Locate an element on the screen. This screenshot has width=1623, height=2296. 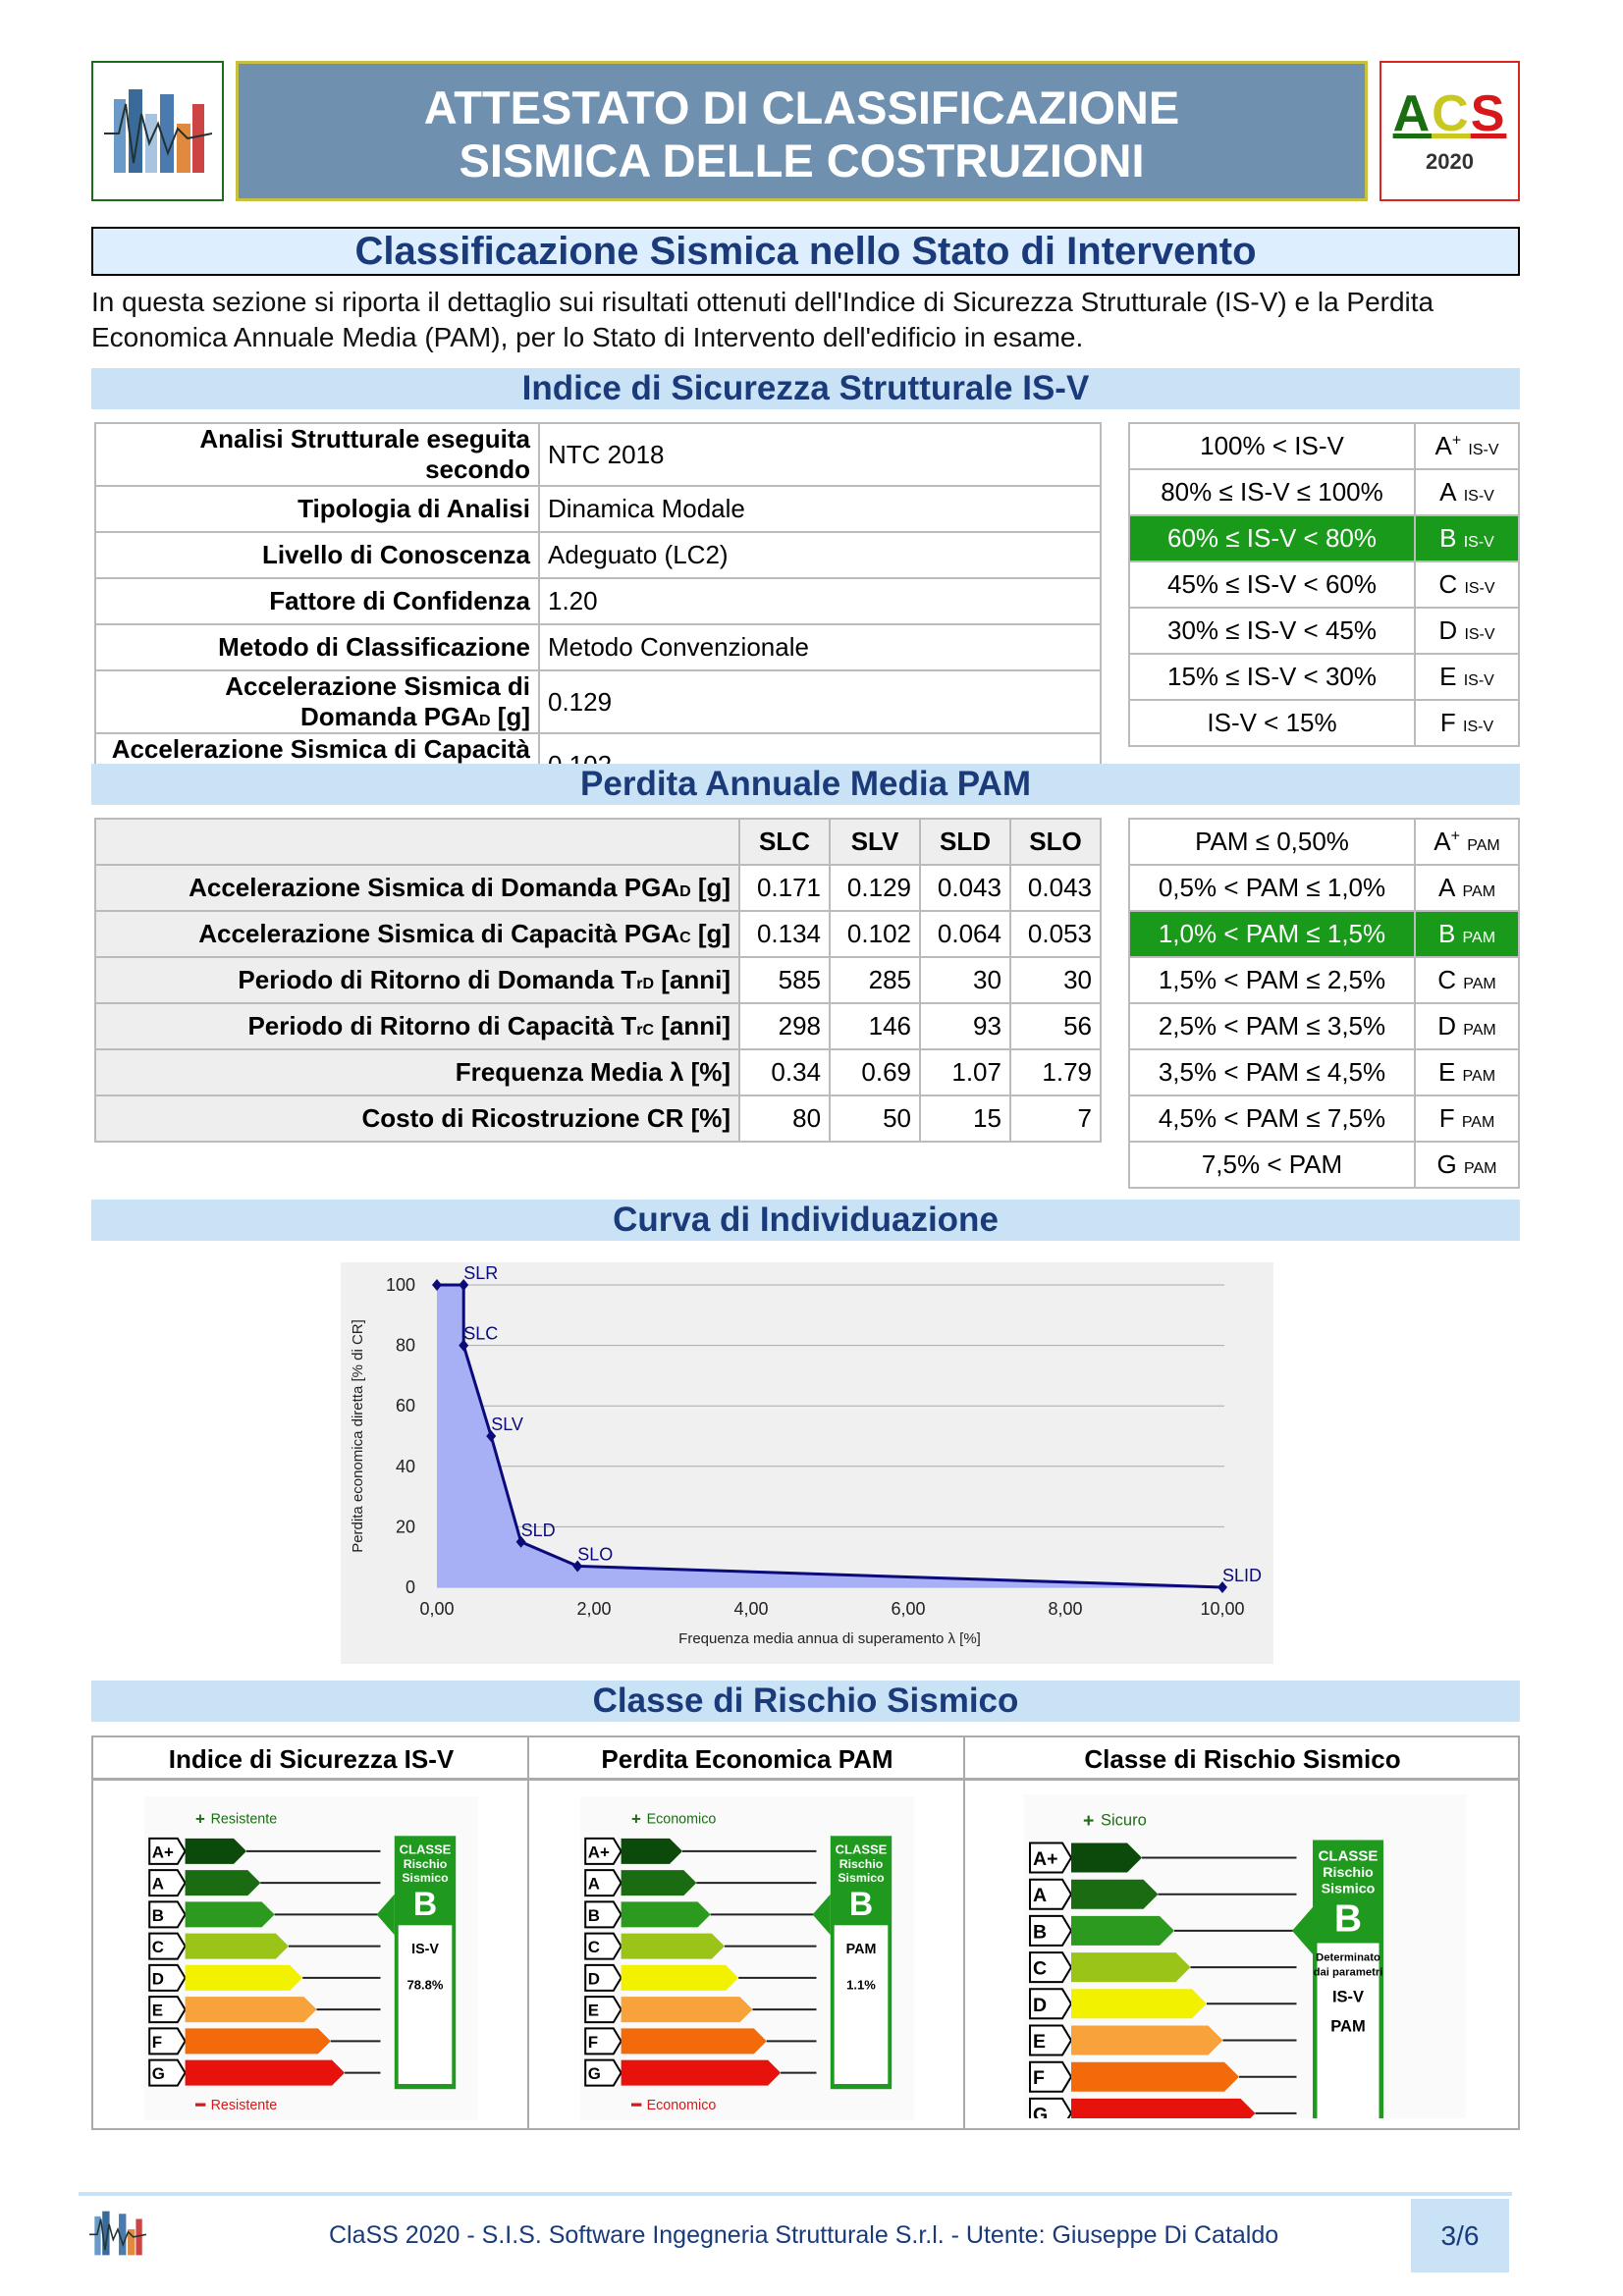
isv-row-label: Livello di Conoscenza is located at coordinates (317, 555).